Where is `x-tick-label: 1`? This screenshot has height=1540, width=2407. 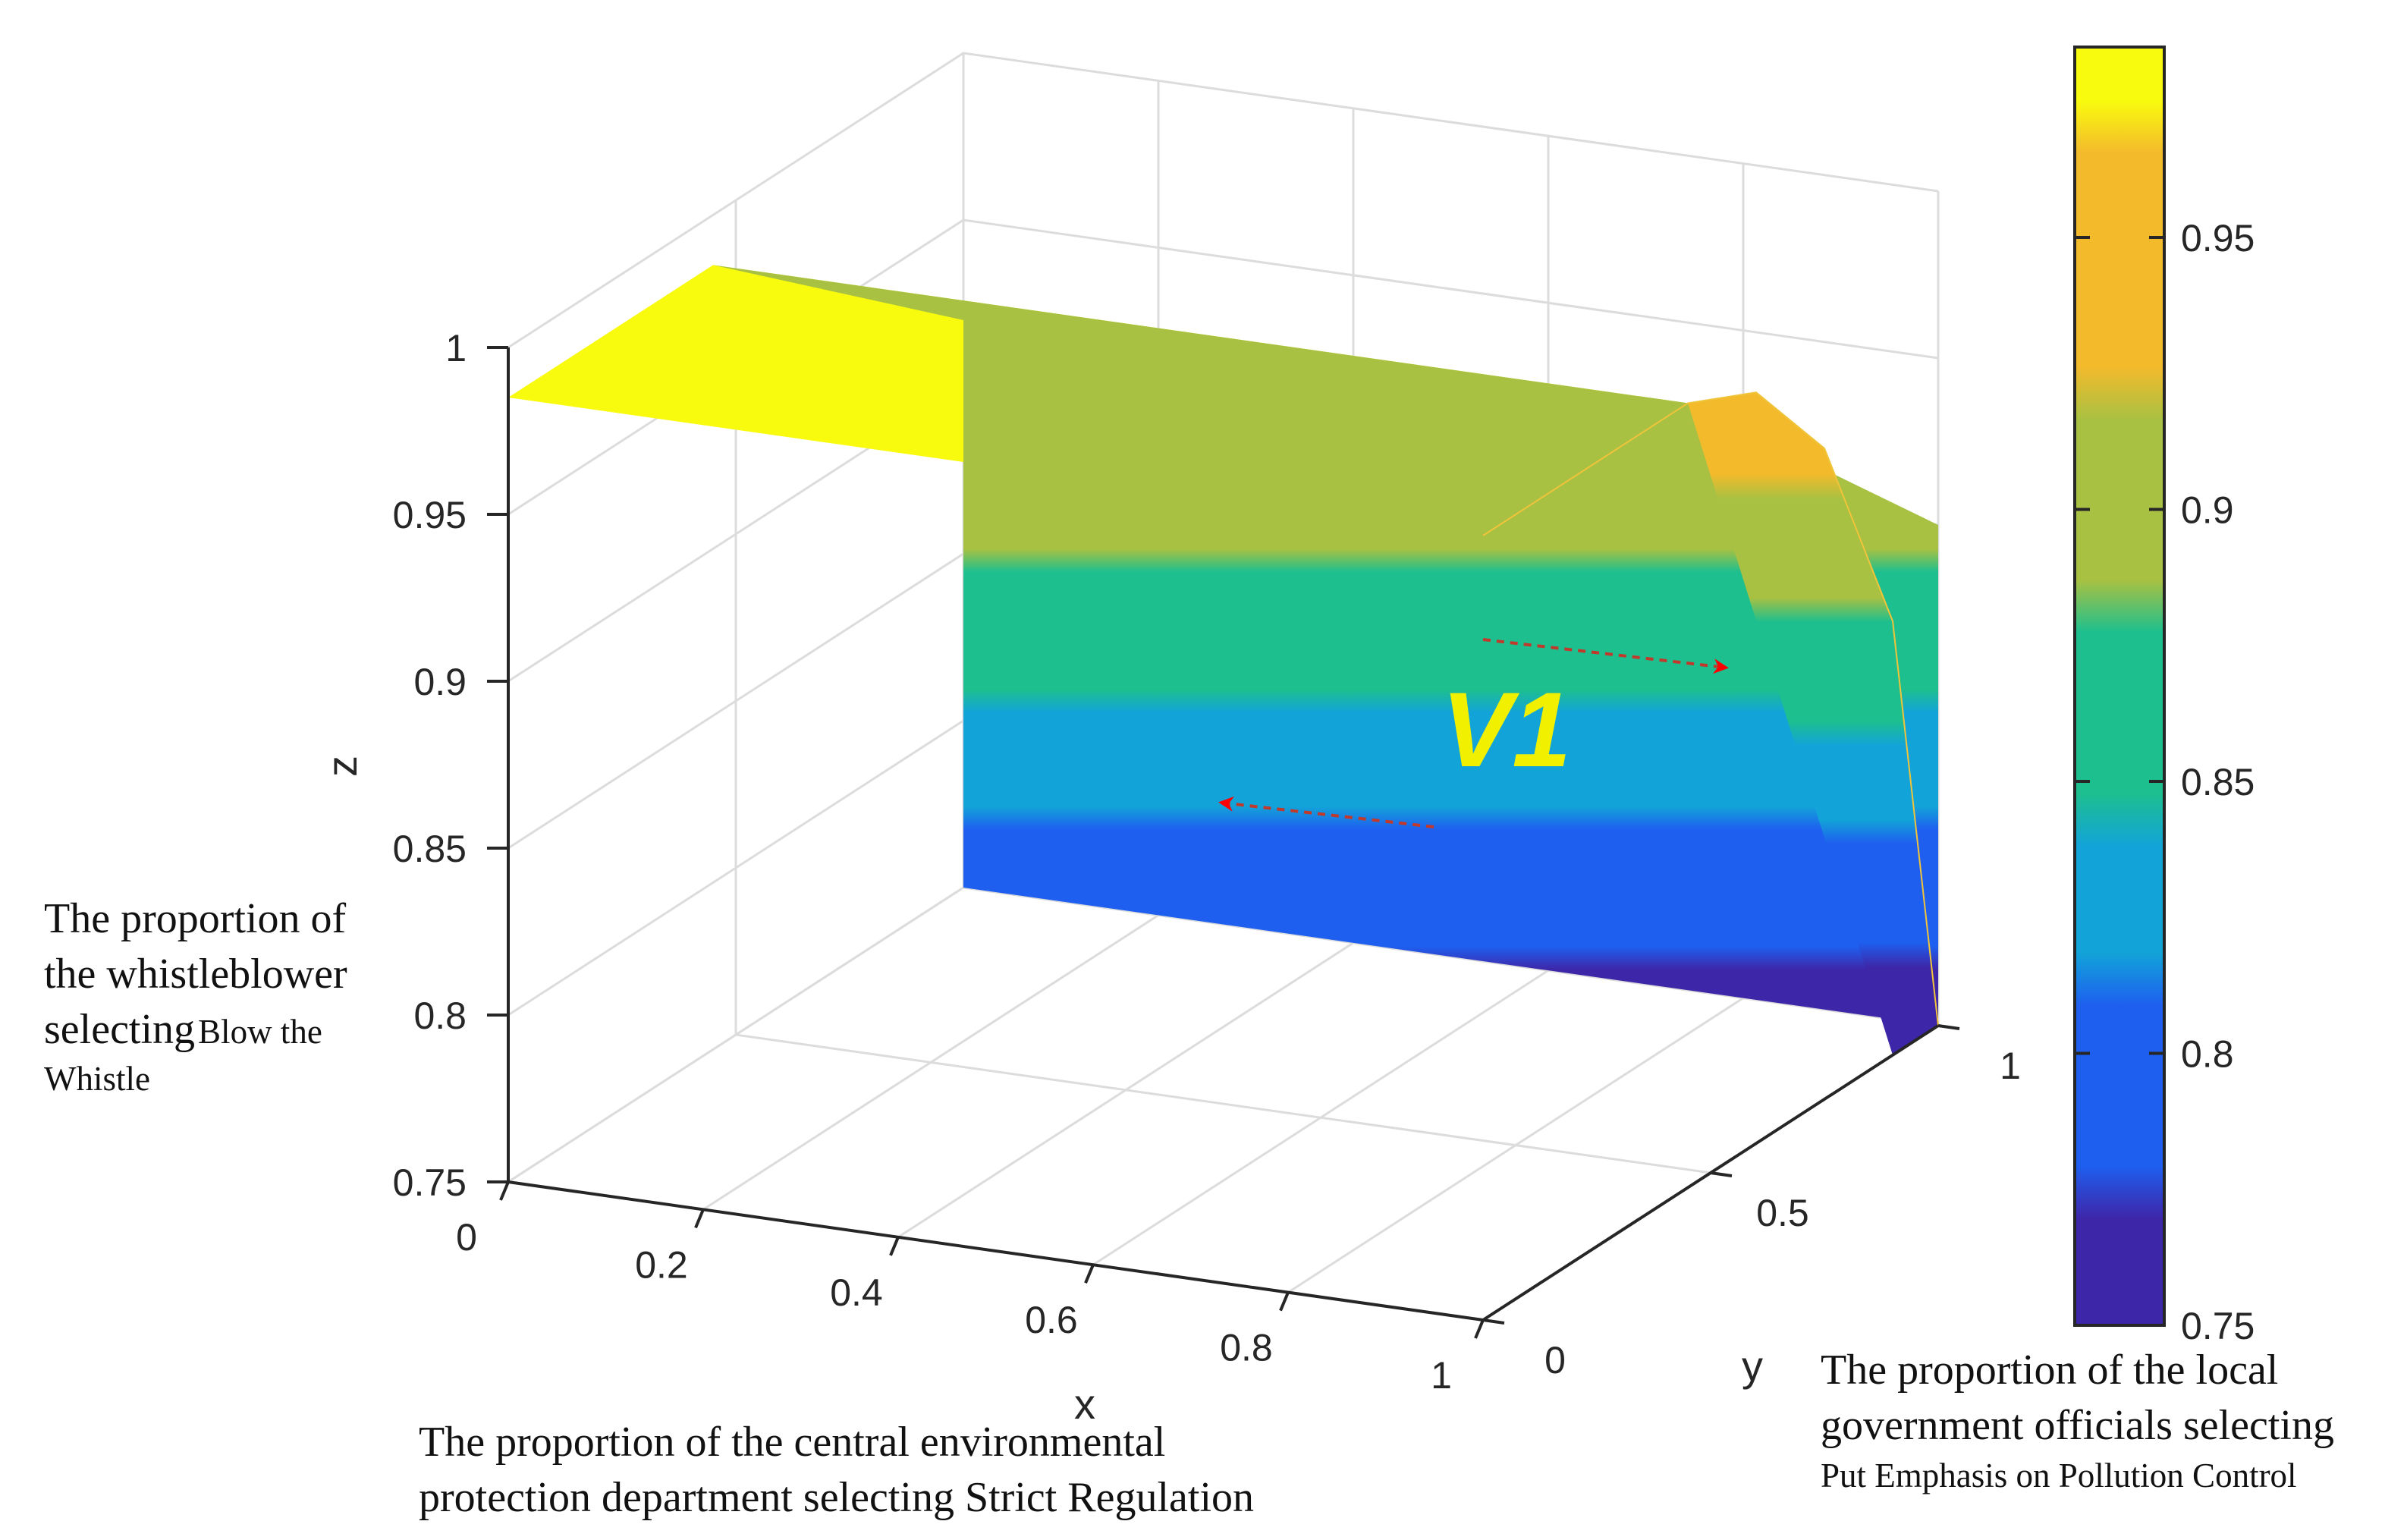 x-tick-label: 1 is located at coordinates (1441, 1375).